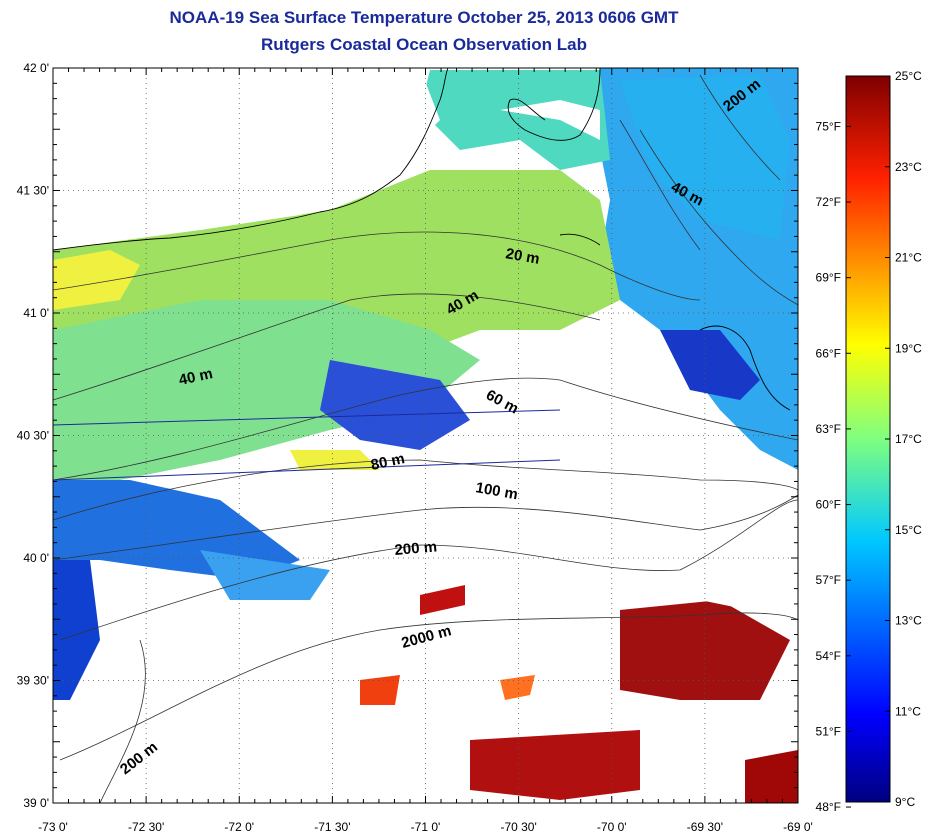 The image size is (928, 840). Describe the element at coordinates (416, 548) in the screenshot. I see `contour-label-200m: 200 m` at that location.